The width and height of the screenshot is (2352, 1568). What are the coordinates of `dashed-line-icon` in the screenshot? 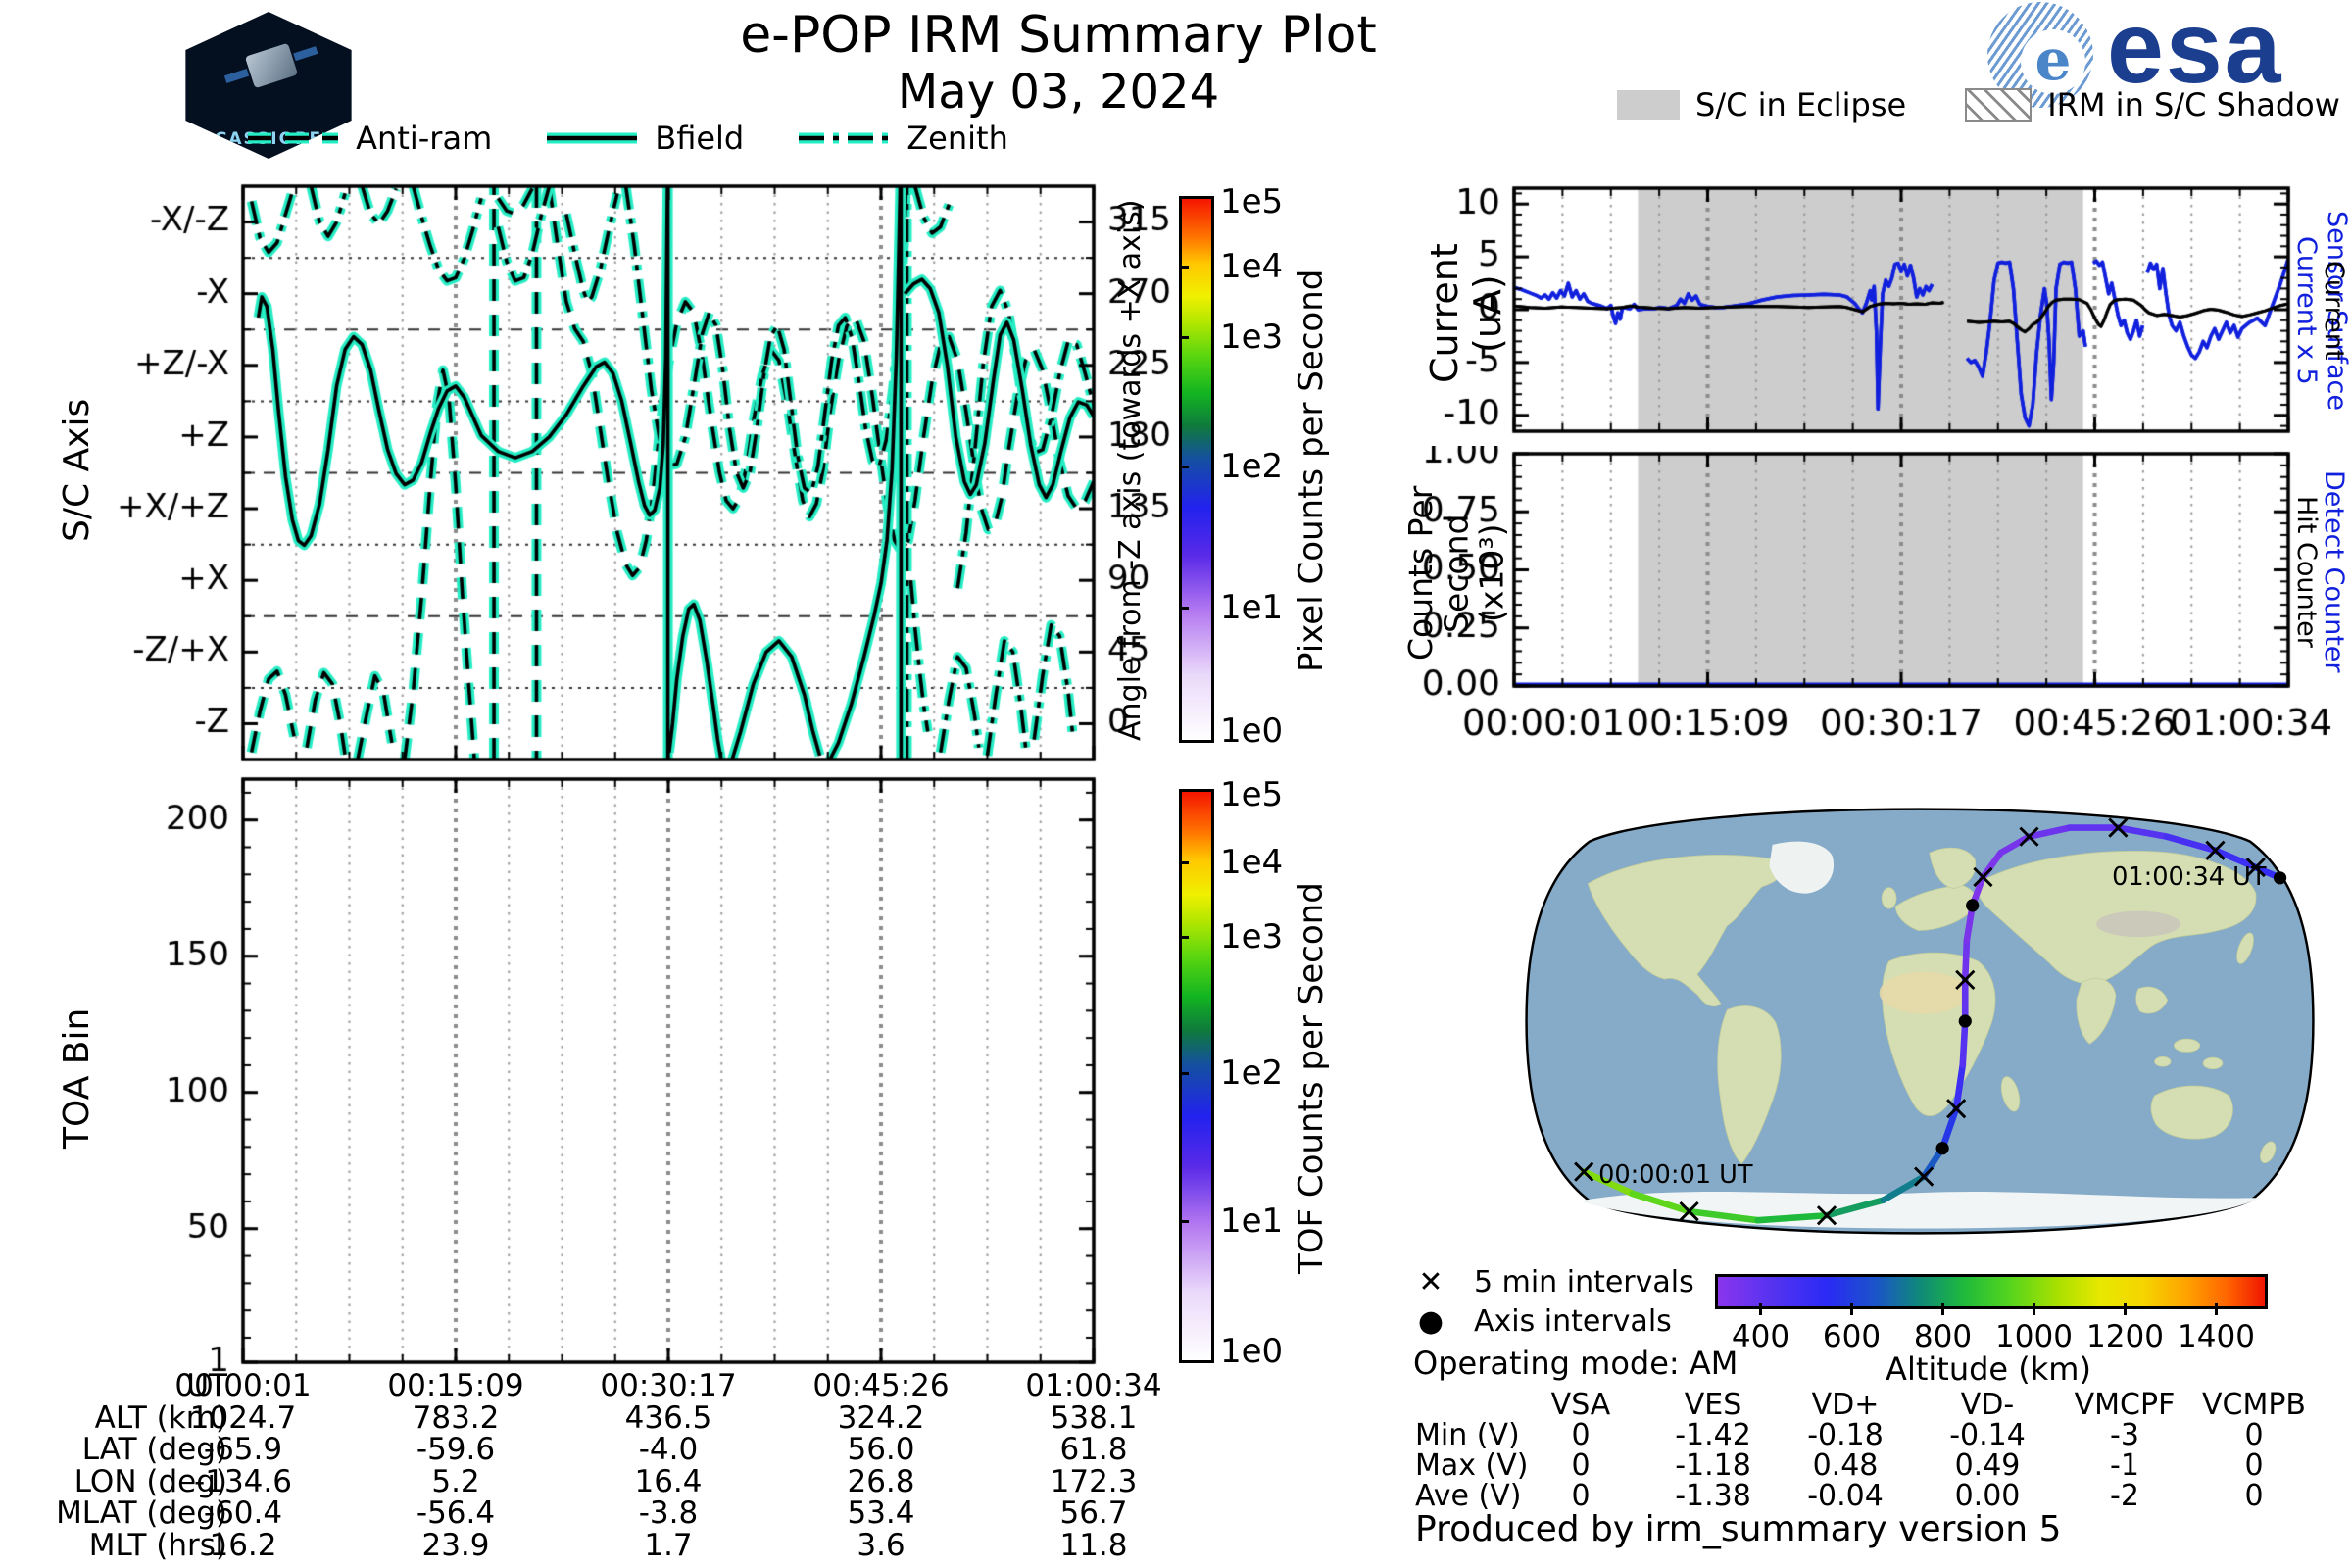 It's located at (293, 138).